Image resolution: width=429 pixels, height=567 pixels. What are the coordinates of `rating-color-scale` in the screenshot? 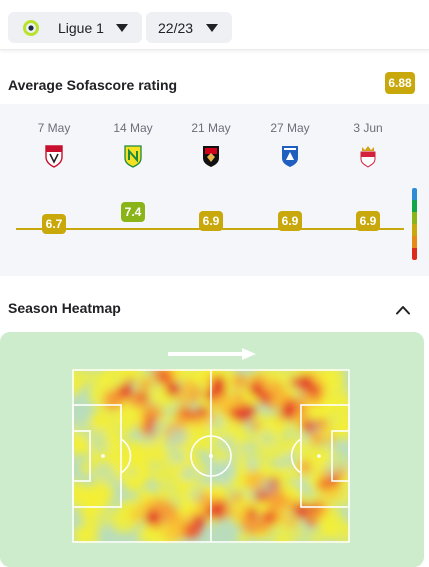 It's located at (414, 224).